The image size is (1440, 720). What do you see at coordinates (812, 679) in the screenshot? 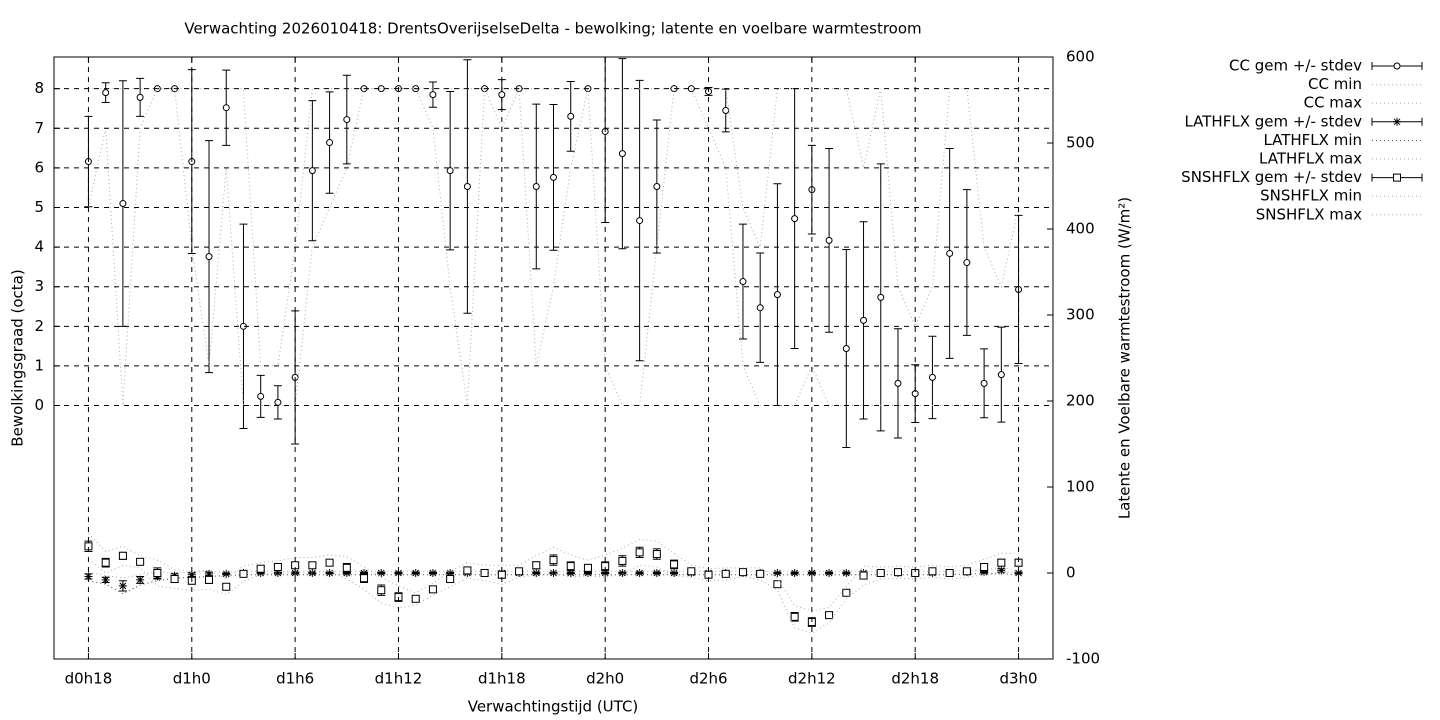
I see `x-tick-label: d2h12` at bounding box center [812, 679].